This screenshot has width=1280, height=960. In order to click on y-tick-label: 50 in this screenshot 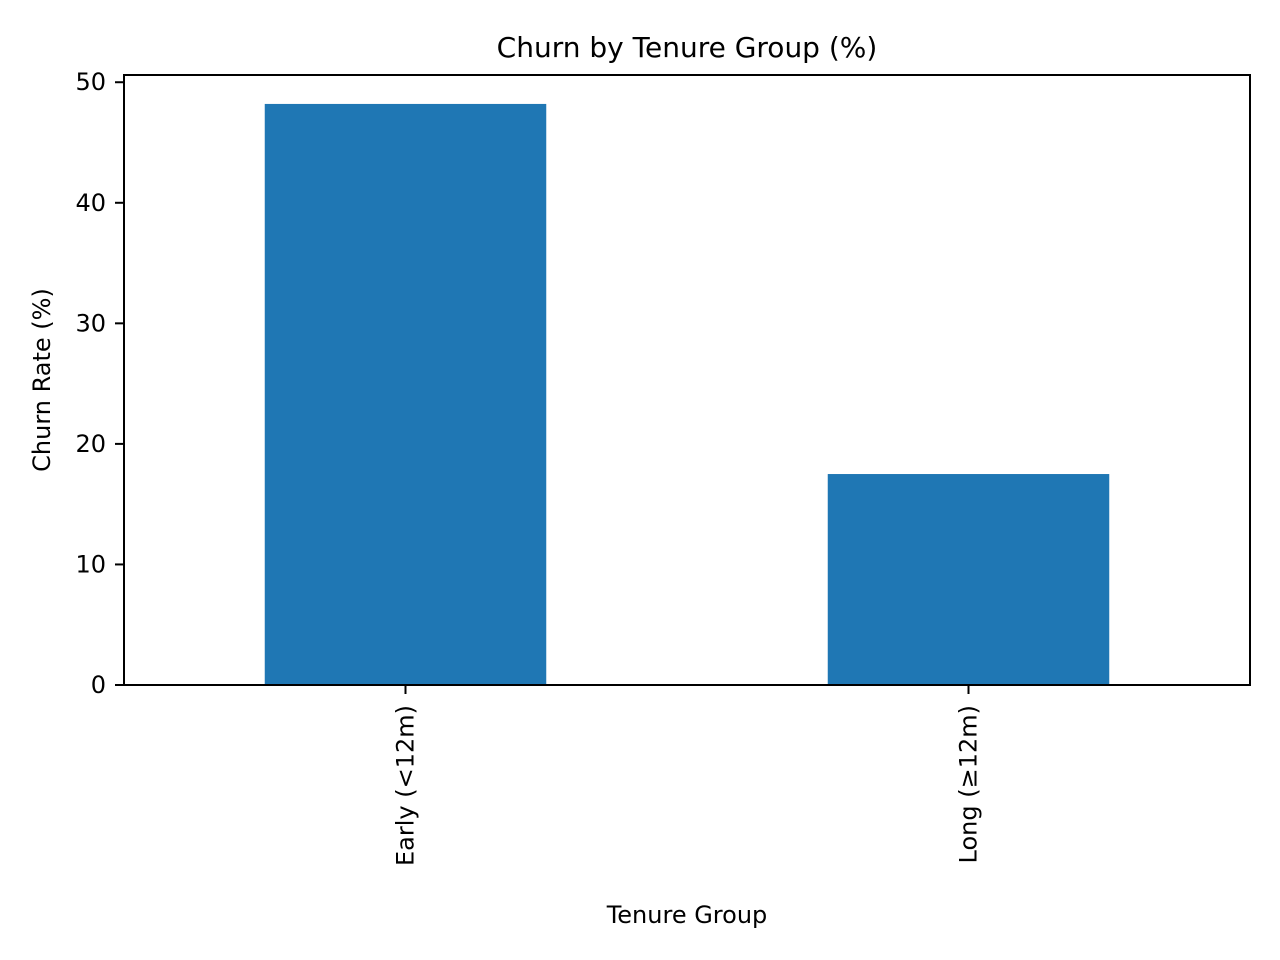, I will do `click(90, 82)`.